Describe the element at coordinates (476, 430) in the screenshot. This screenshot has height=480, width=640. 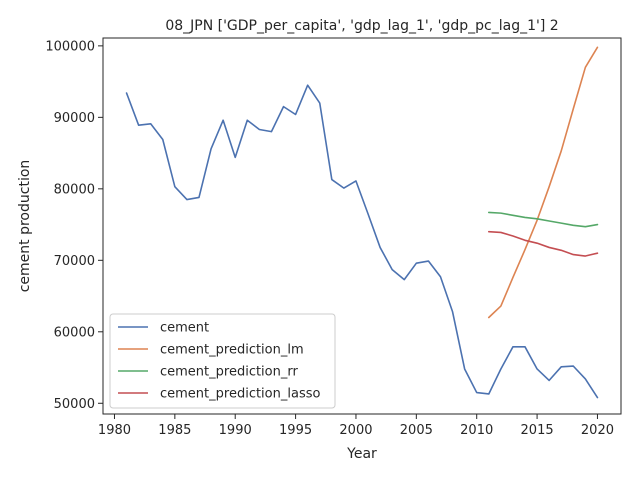
I see `x-tick-label: 2010` at that location.